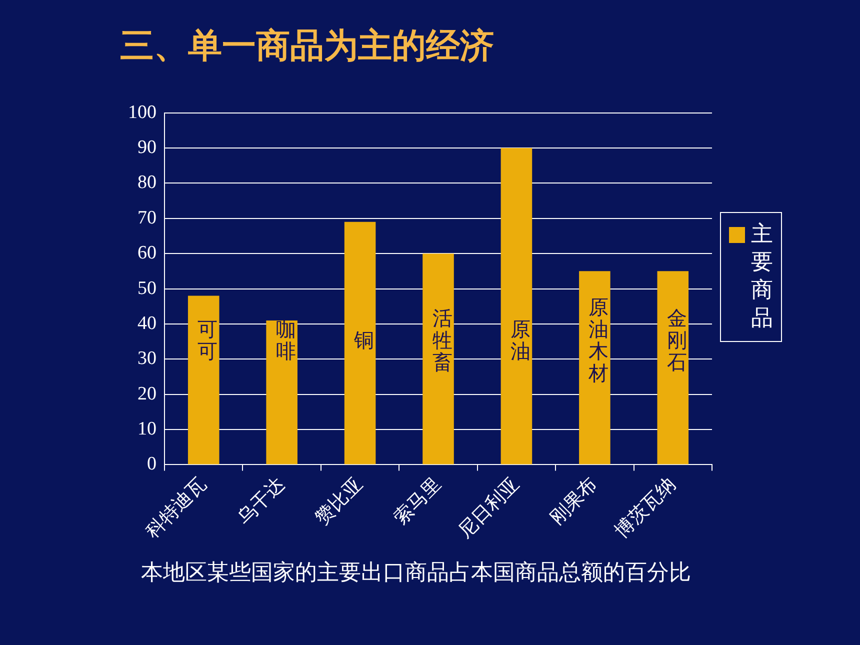  What do you see at coordinates (286, 339) in the screenshot?
I see `data-label: 咖啡` at bounding box center [286, 339].